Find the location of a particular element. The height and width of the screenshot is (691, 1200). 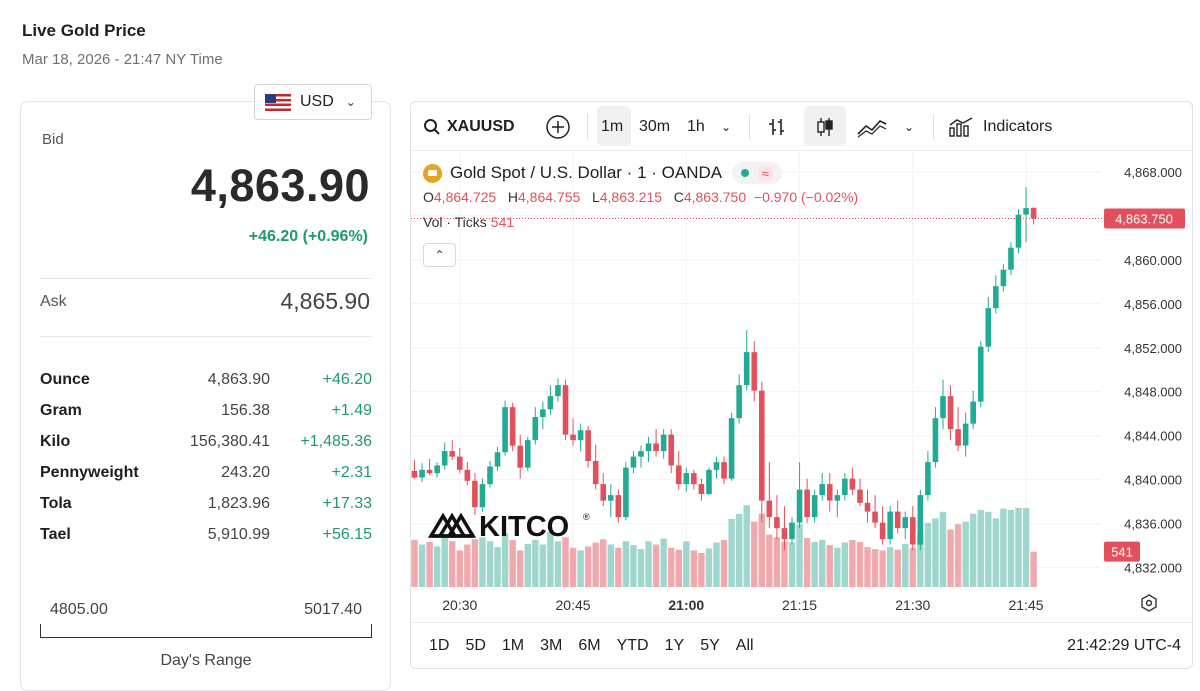

ask-price: 4,865.90 is located at coordinates (325, 301).